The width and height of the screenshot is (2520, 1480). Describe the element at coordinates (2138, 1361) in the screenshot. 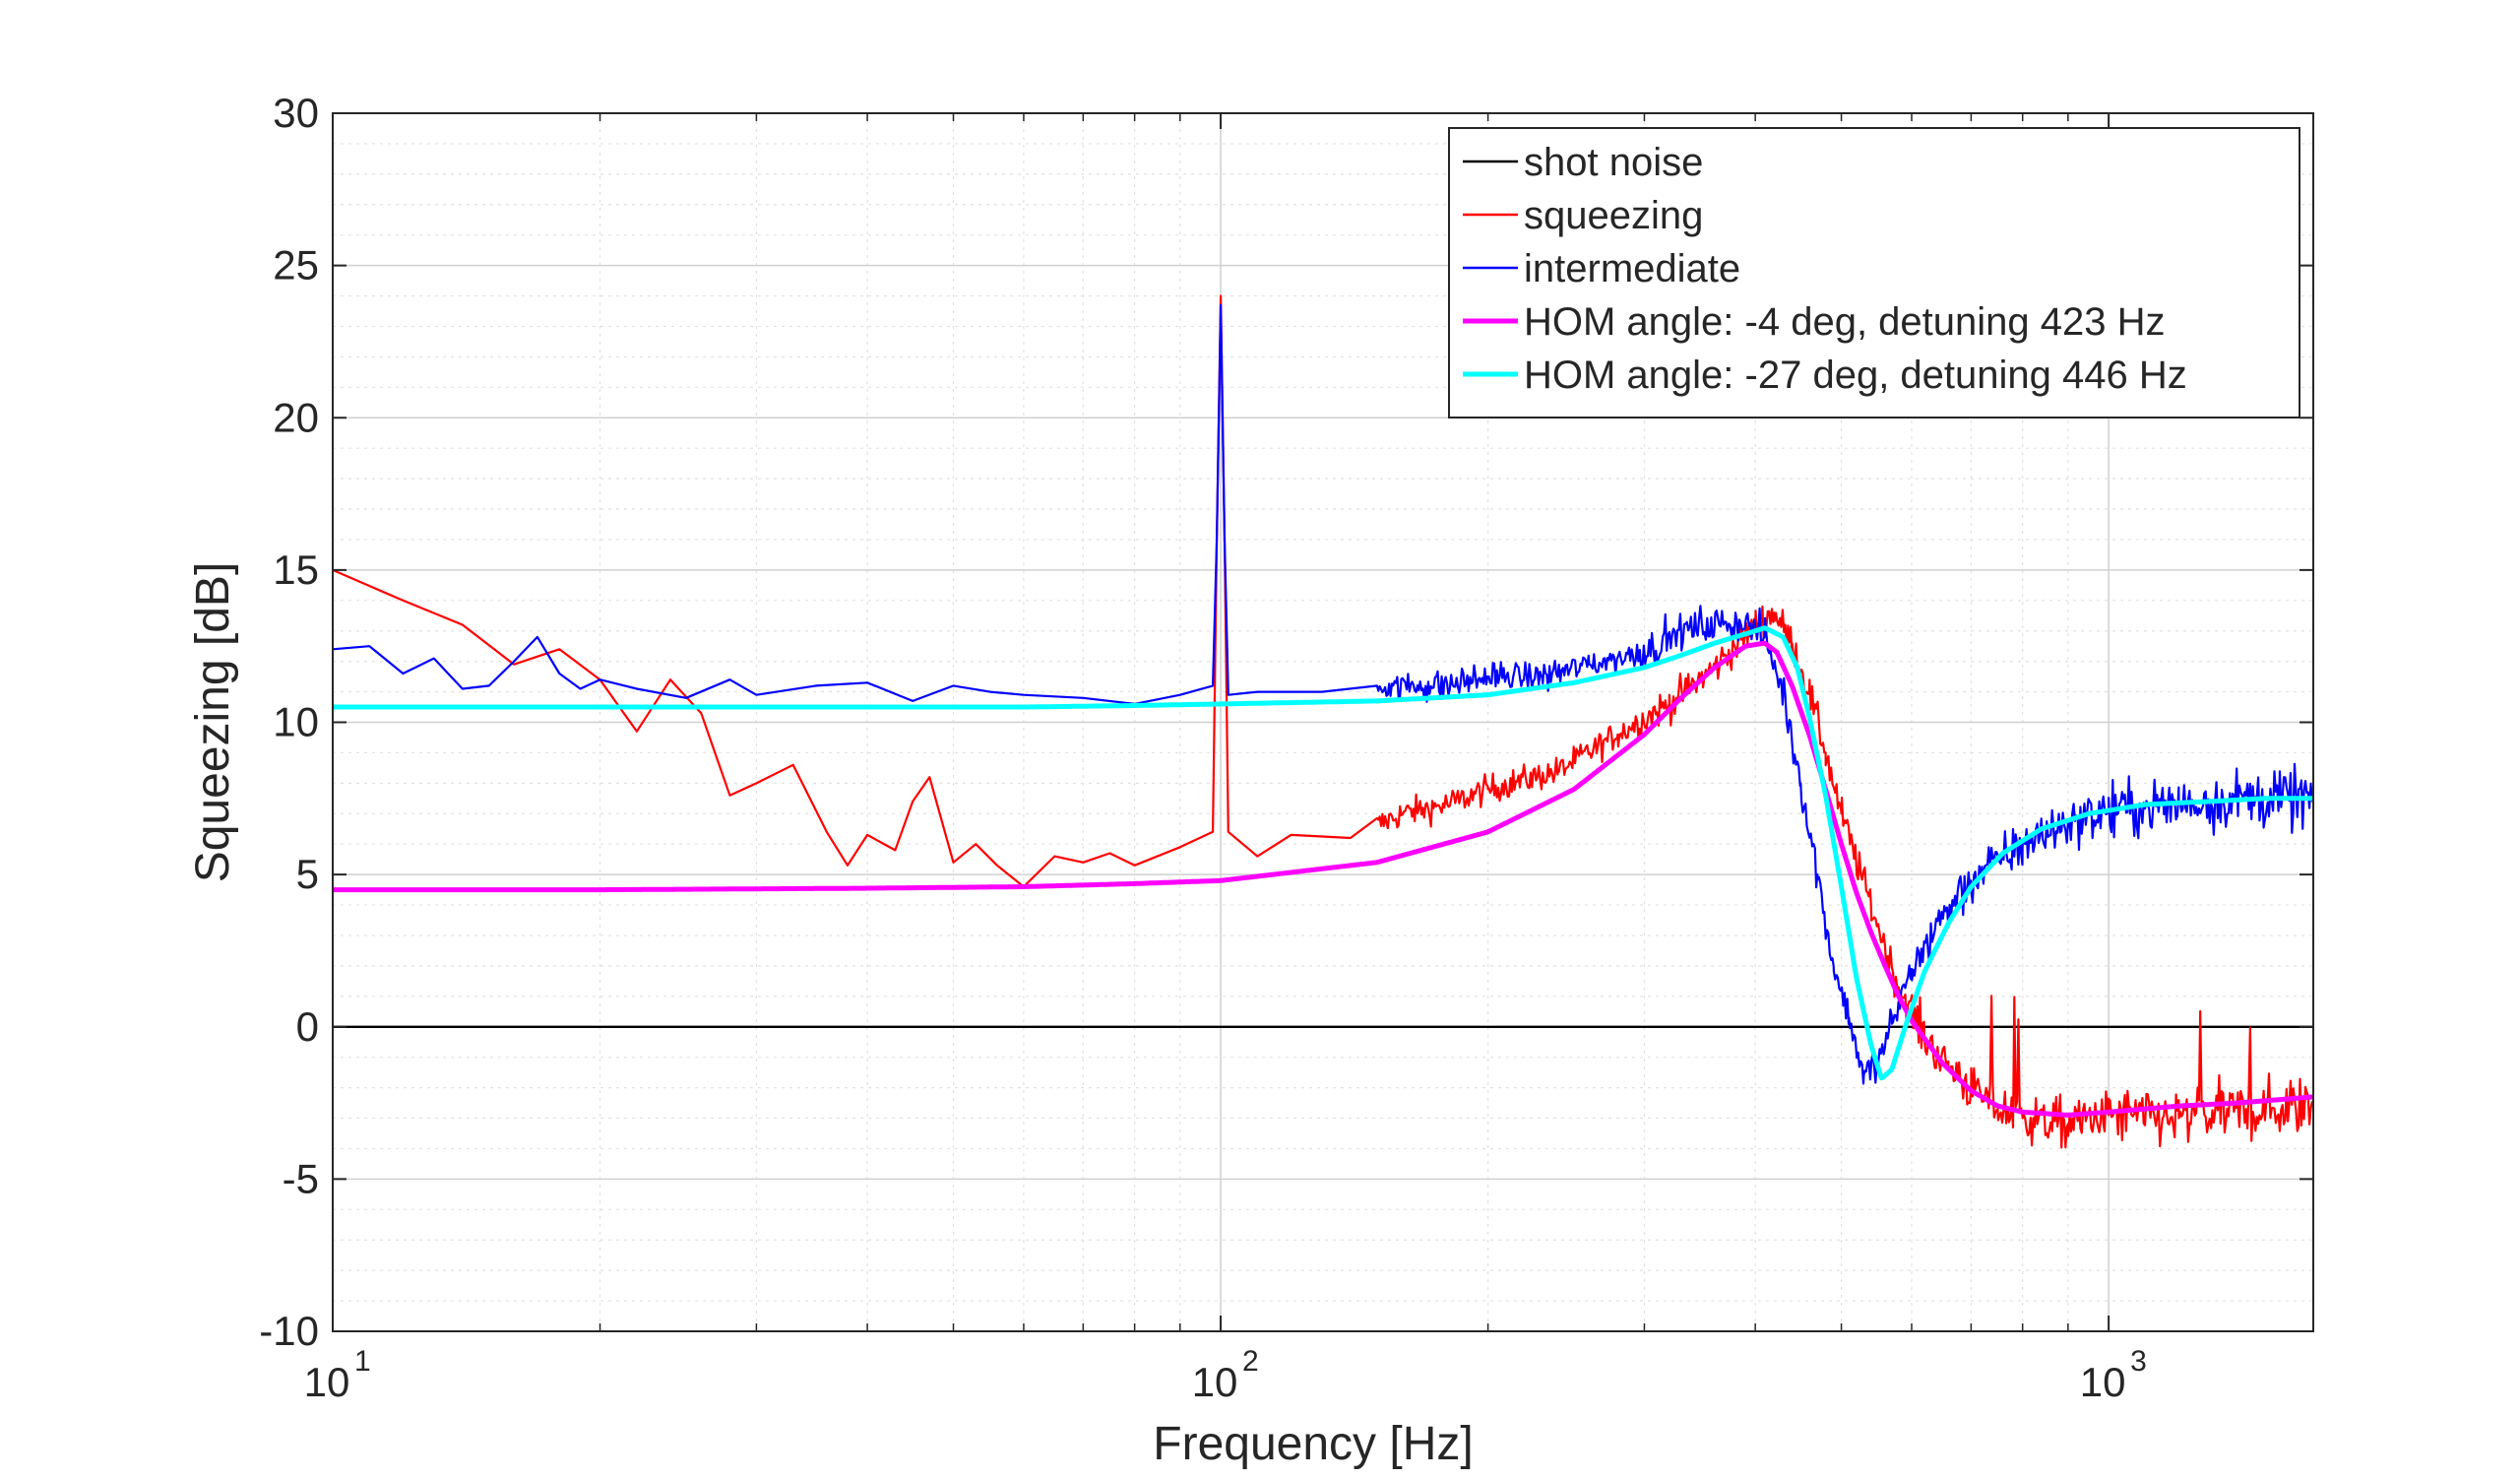

I see `x-tick-exponent: 3` at that location.